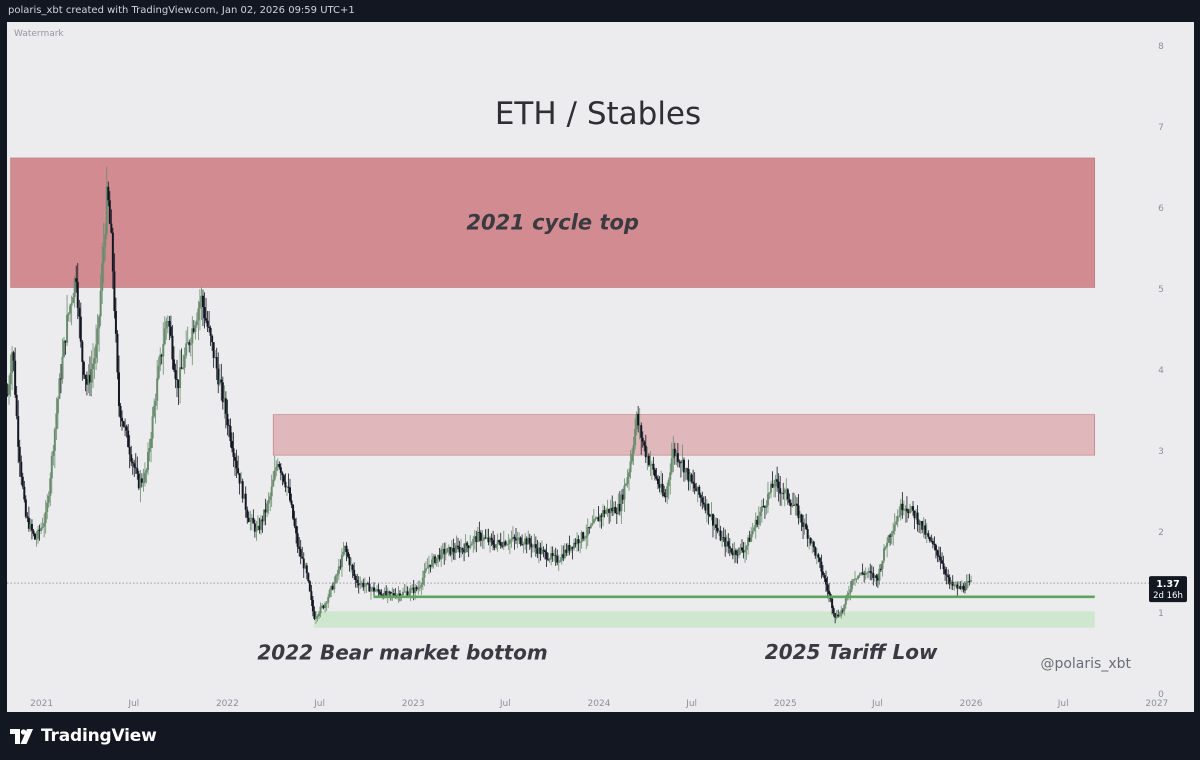  Describe the element at coordinates (1161, 614) in the screenshot. I see `price-tick-label: 1` at that location.